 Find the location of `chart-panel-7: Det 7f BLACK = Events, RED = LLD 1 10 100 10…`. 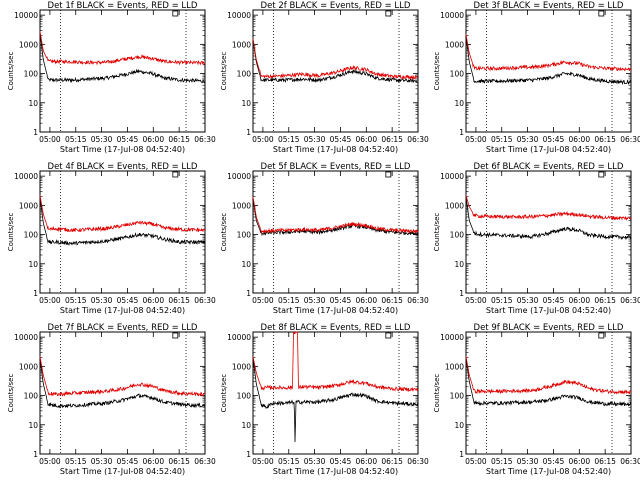

chart-panel-7: Det 7f BLACK = Events, RED = LLD 1 10 100 10… is located at coordinates (111, 399).